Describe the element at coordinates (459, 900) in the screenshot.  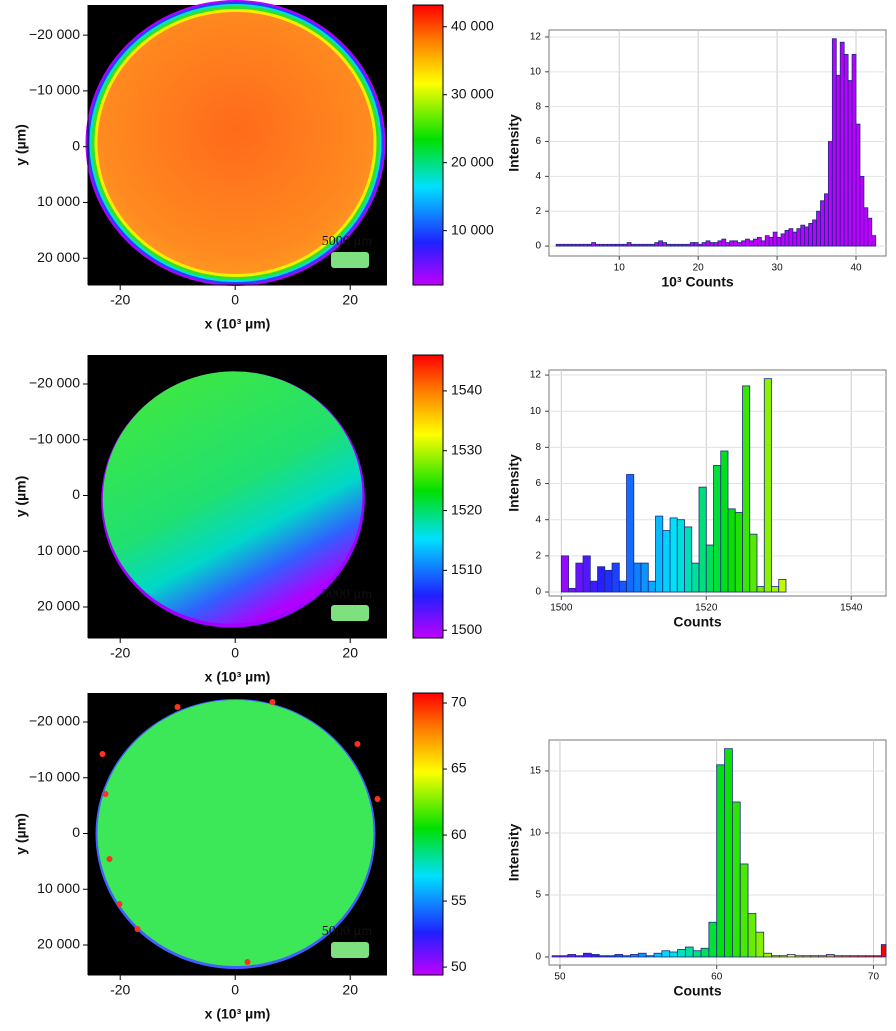
I see `colorbar-tick-label: 55` at that location.